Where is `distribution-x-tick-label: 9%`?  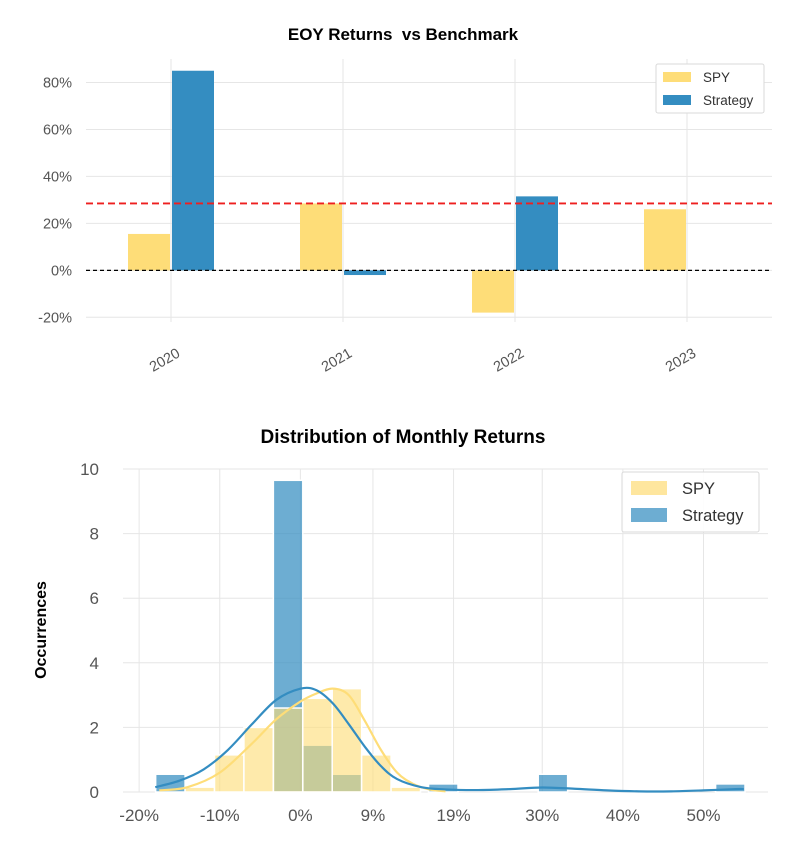
distribution-x-tick-label: 9% is located at coordinates (373, 815).